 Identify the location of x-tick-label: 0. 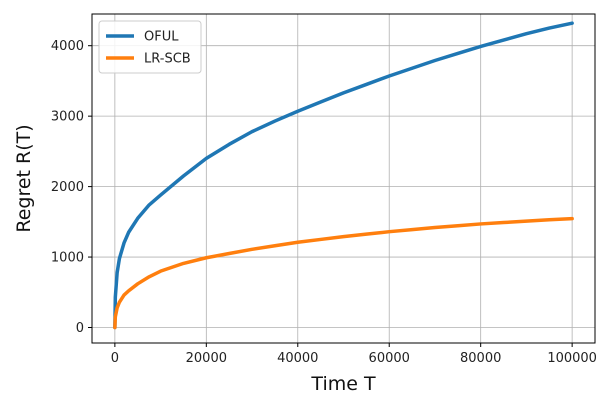
(115, 358).